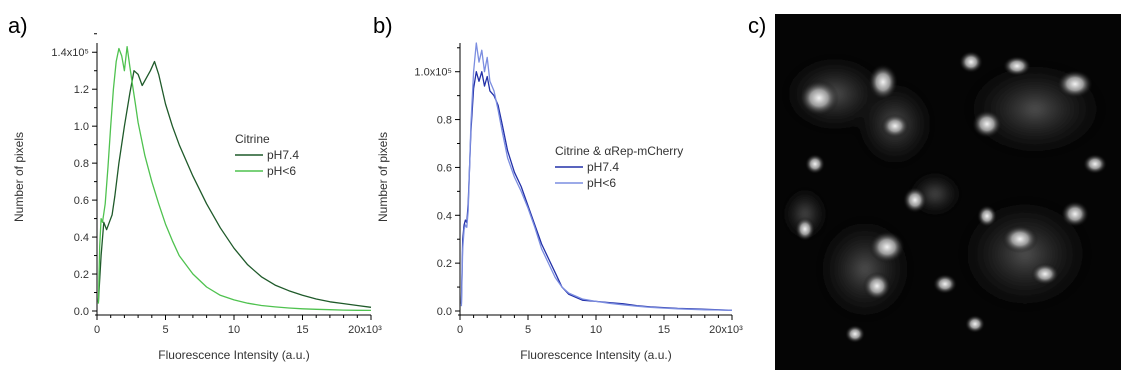  Describe the element at coordinates (757, 25) in the screenshot. I see `panel-label-c: c)` at that location.